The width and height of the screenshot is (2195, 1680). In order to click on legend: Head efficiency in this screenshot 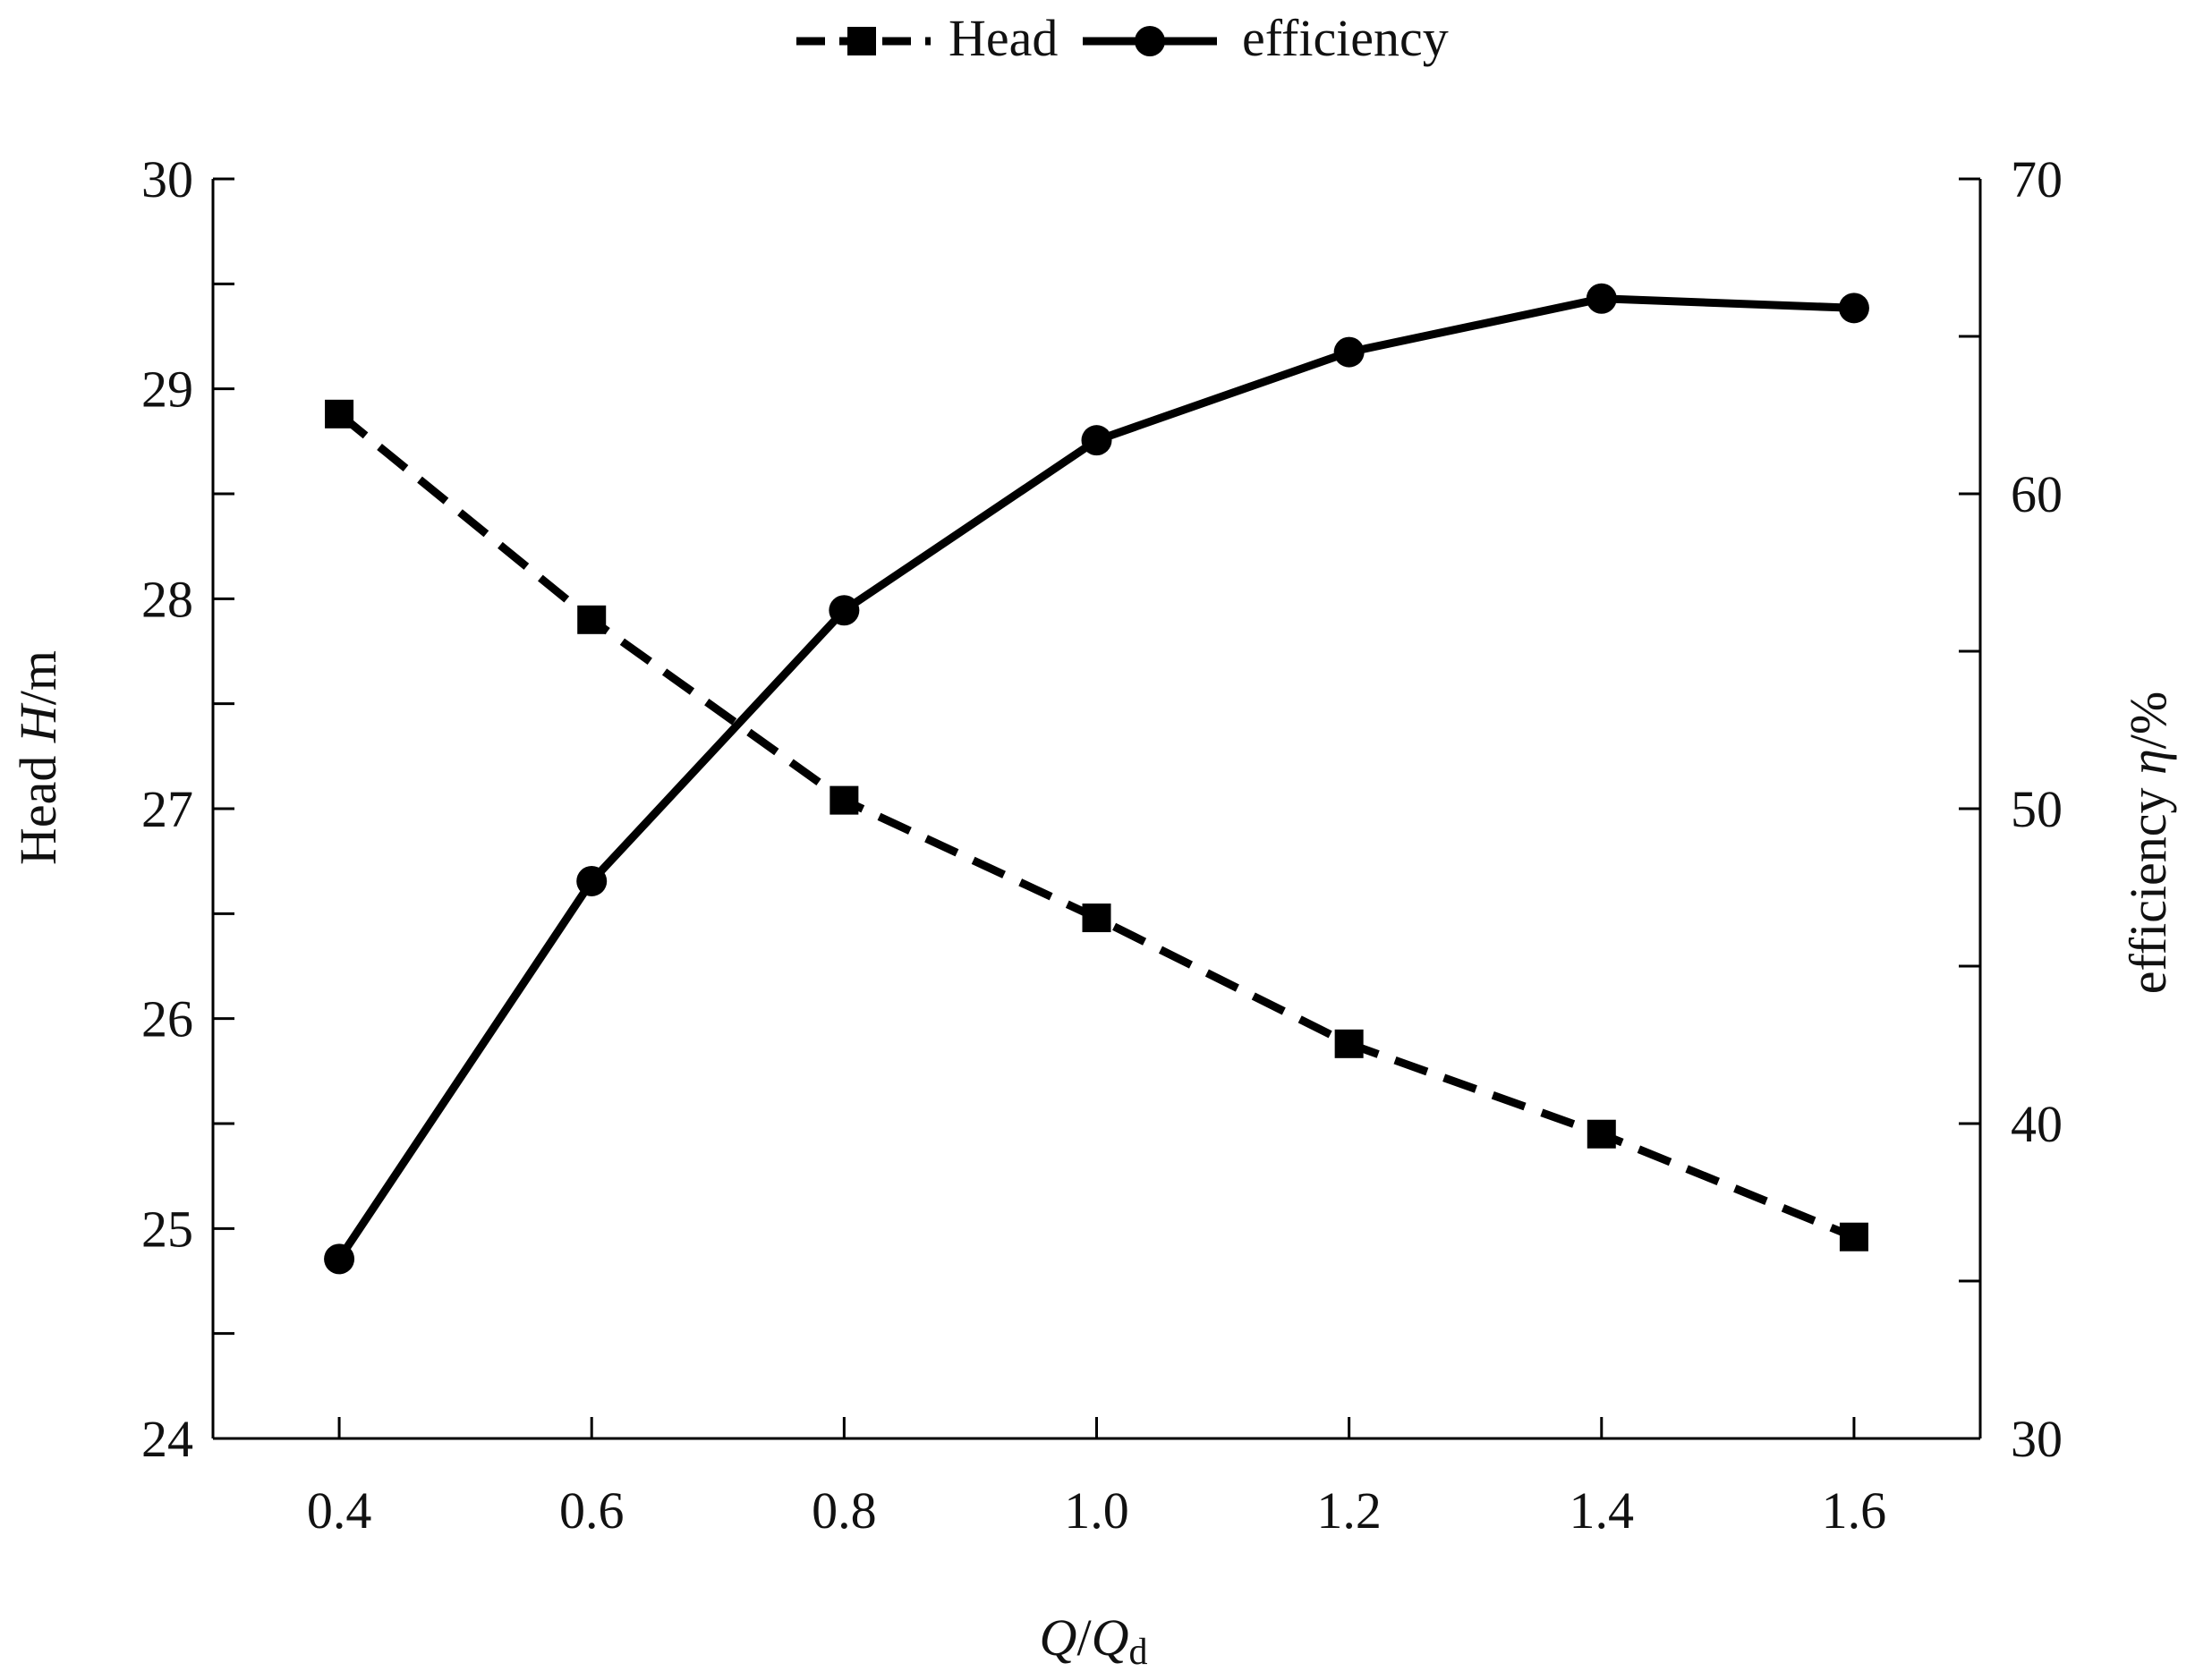, I will do `click(1122, 38)`.